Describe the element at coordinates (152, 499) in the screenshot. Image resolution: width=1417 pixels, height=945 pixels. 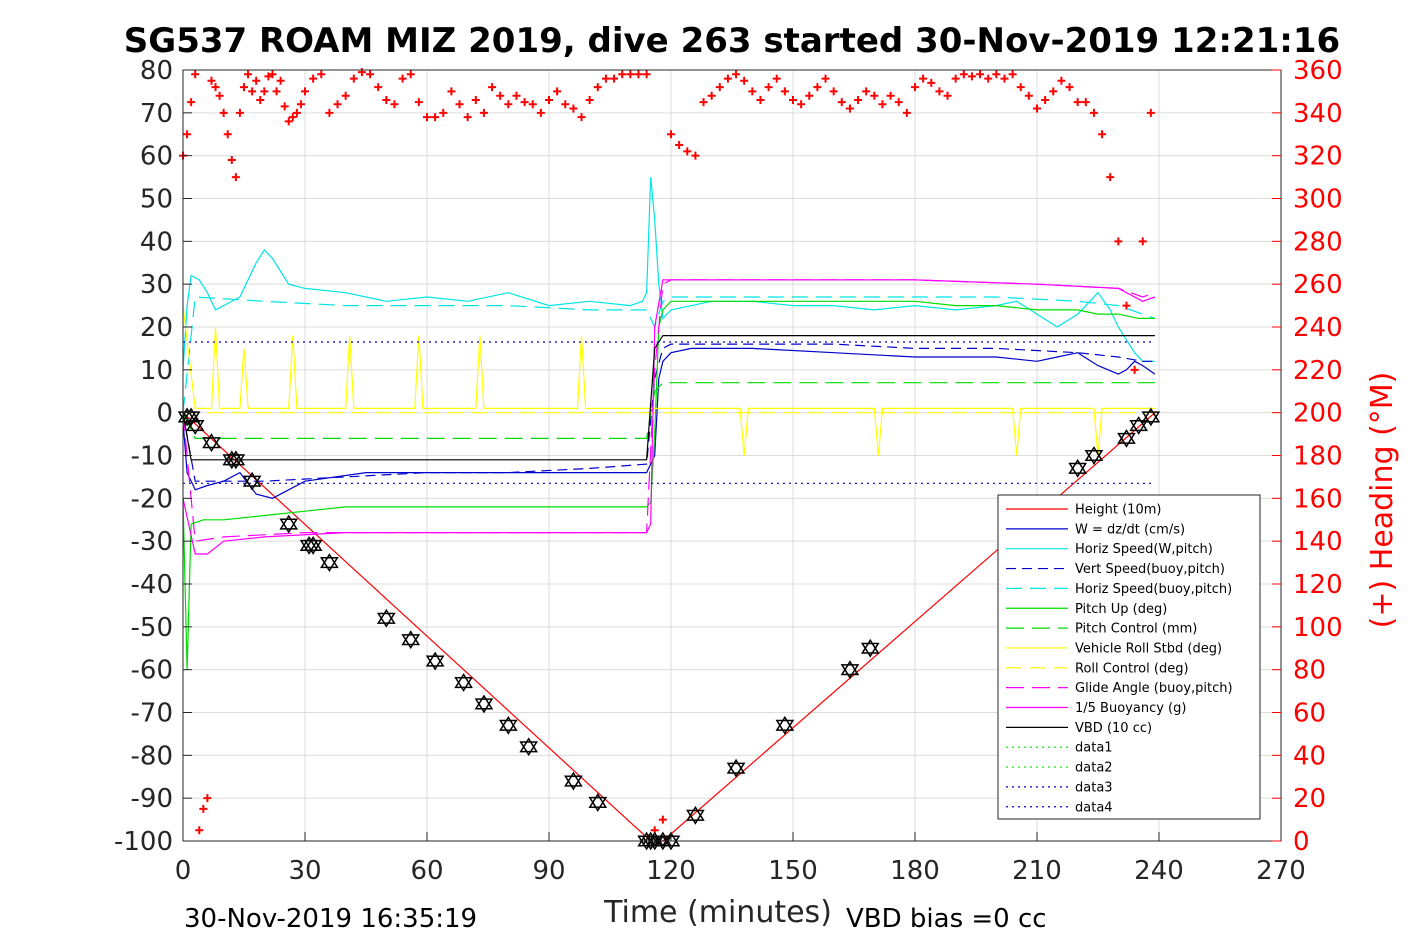
I see `left-tick-label: -20` at that location.